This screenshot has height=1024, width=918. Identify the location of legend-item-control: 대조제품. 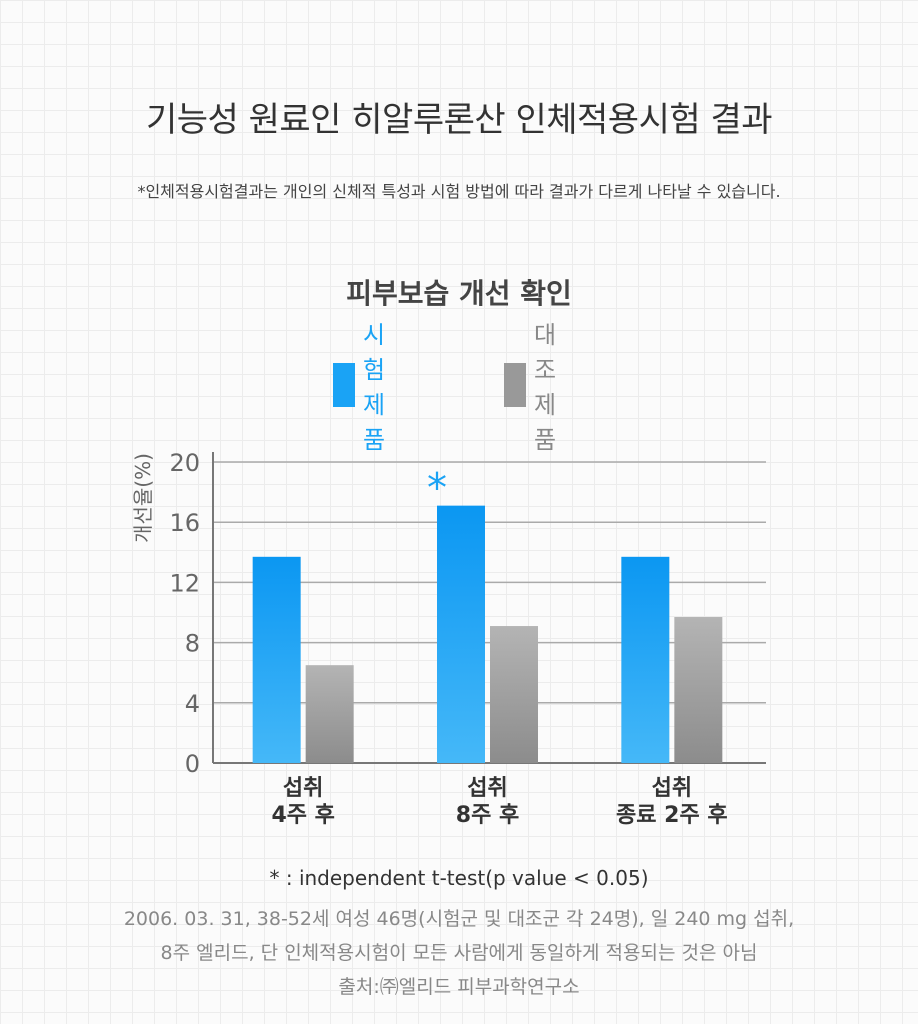
(541, 387).